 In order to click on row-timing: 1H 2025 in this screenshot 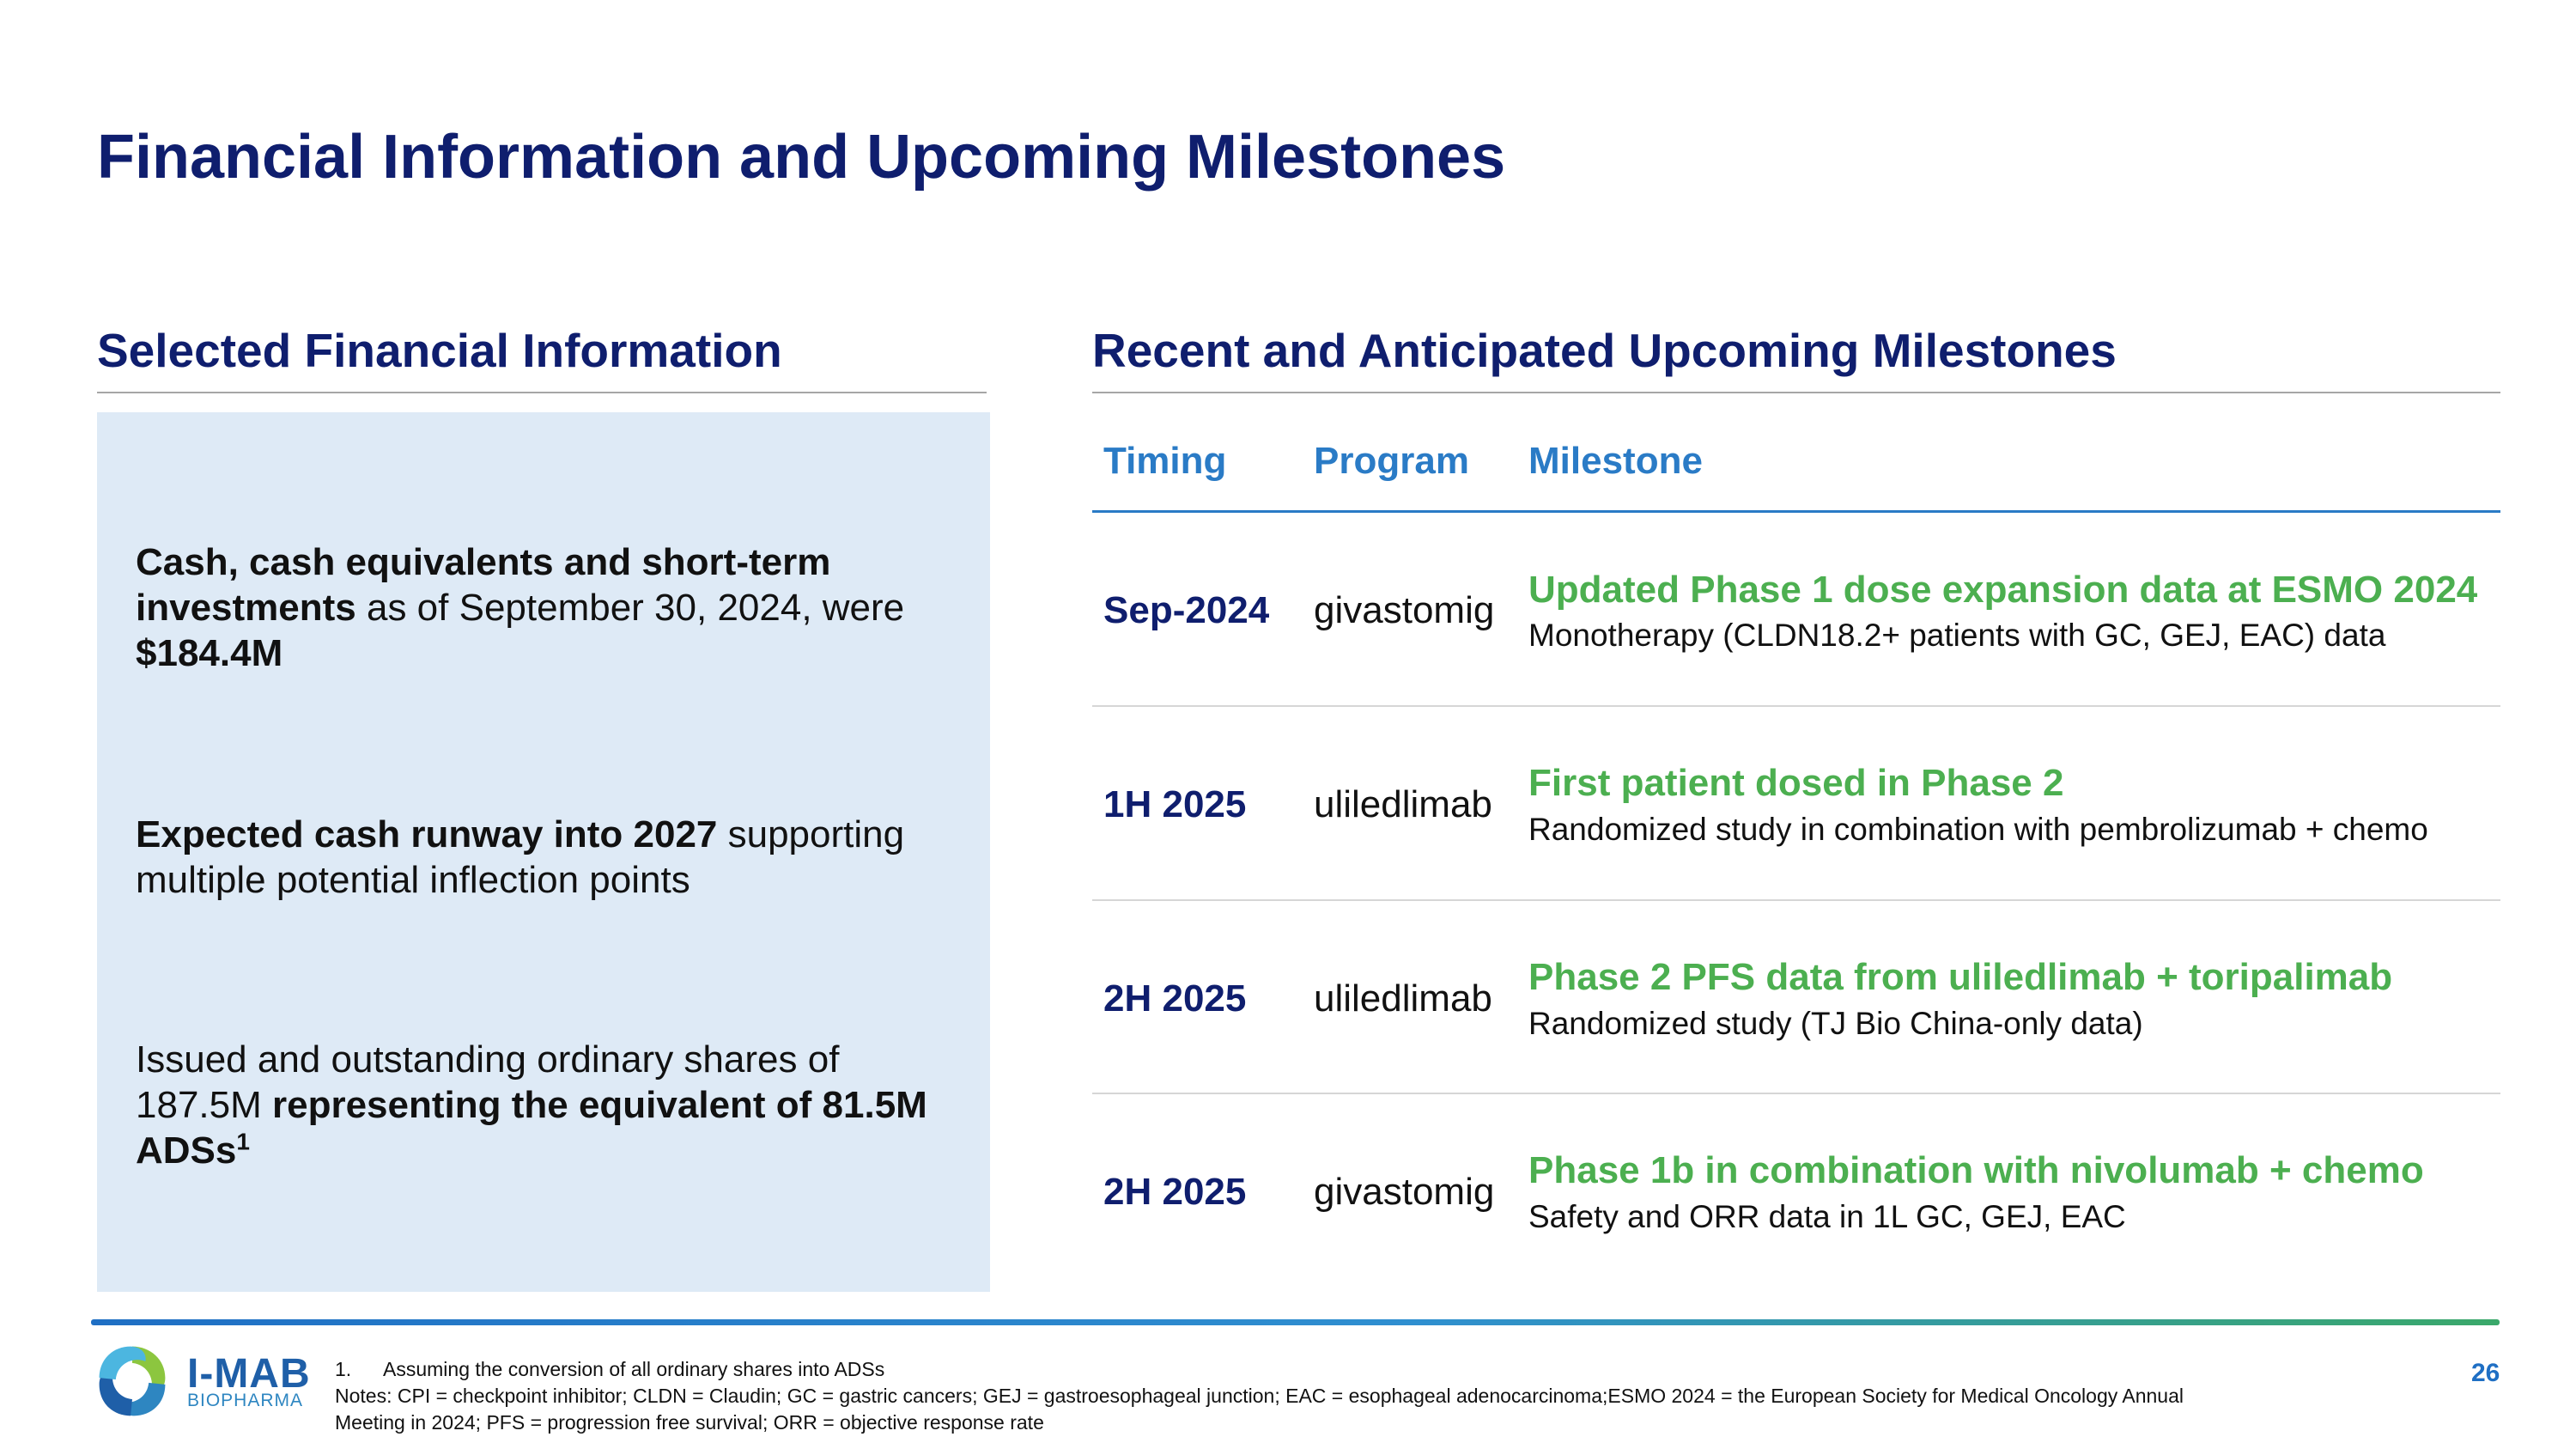, I will do `click(1175, 804)`.